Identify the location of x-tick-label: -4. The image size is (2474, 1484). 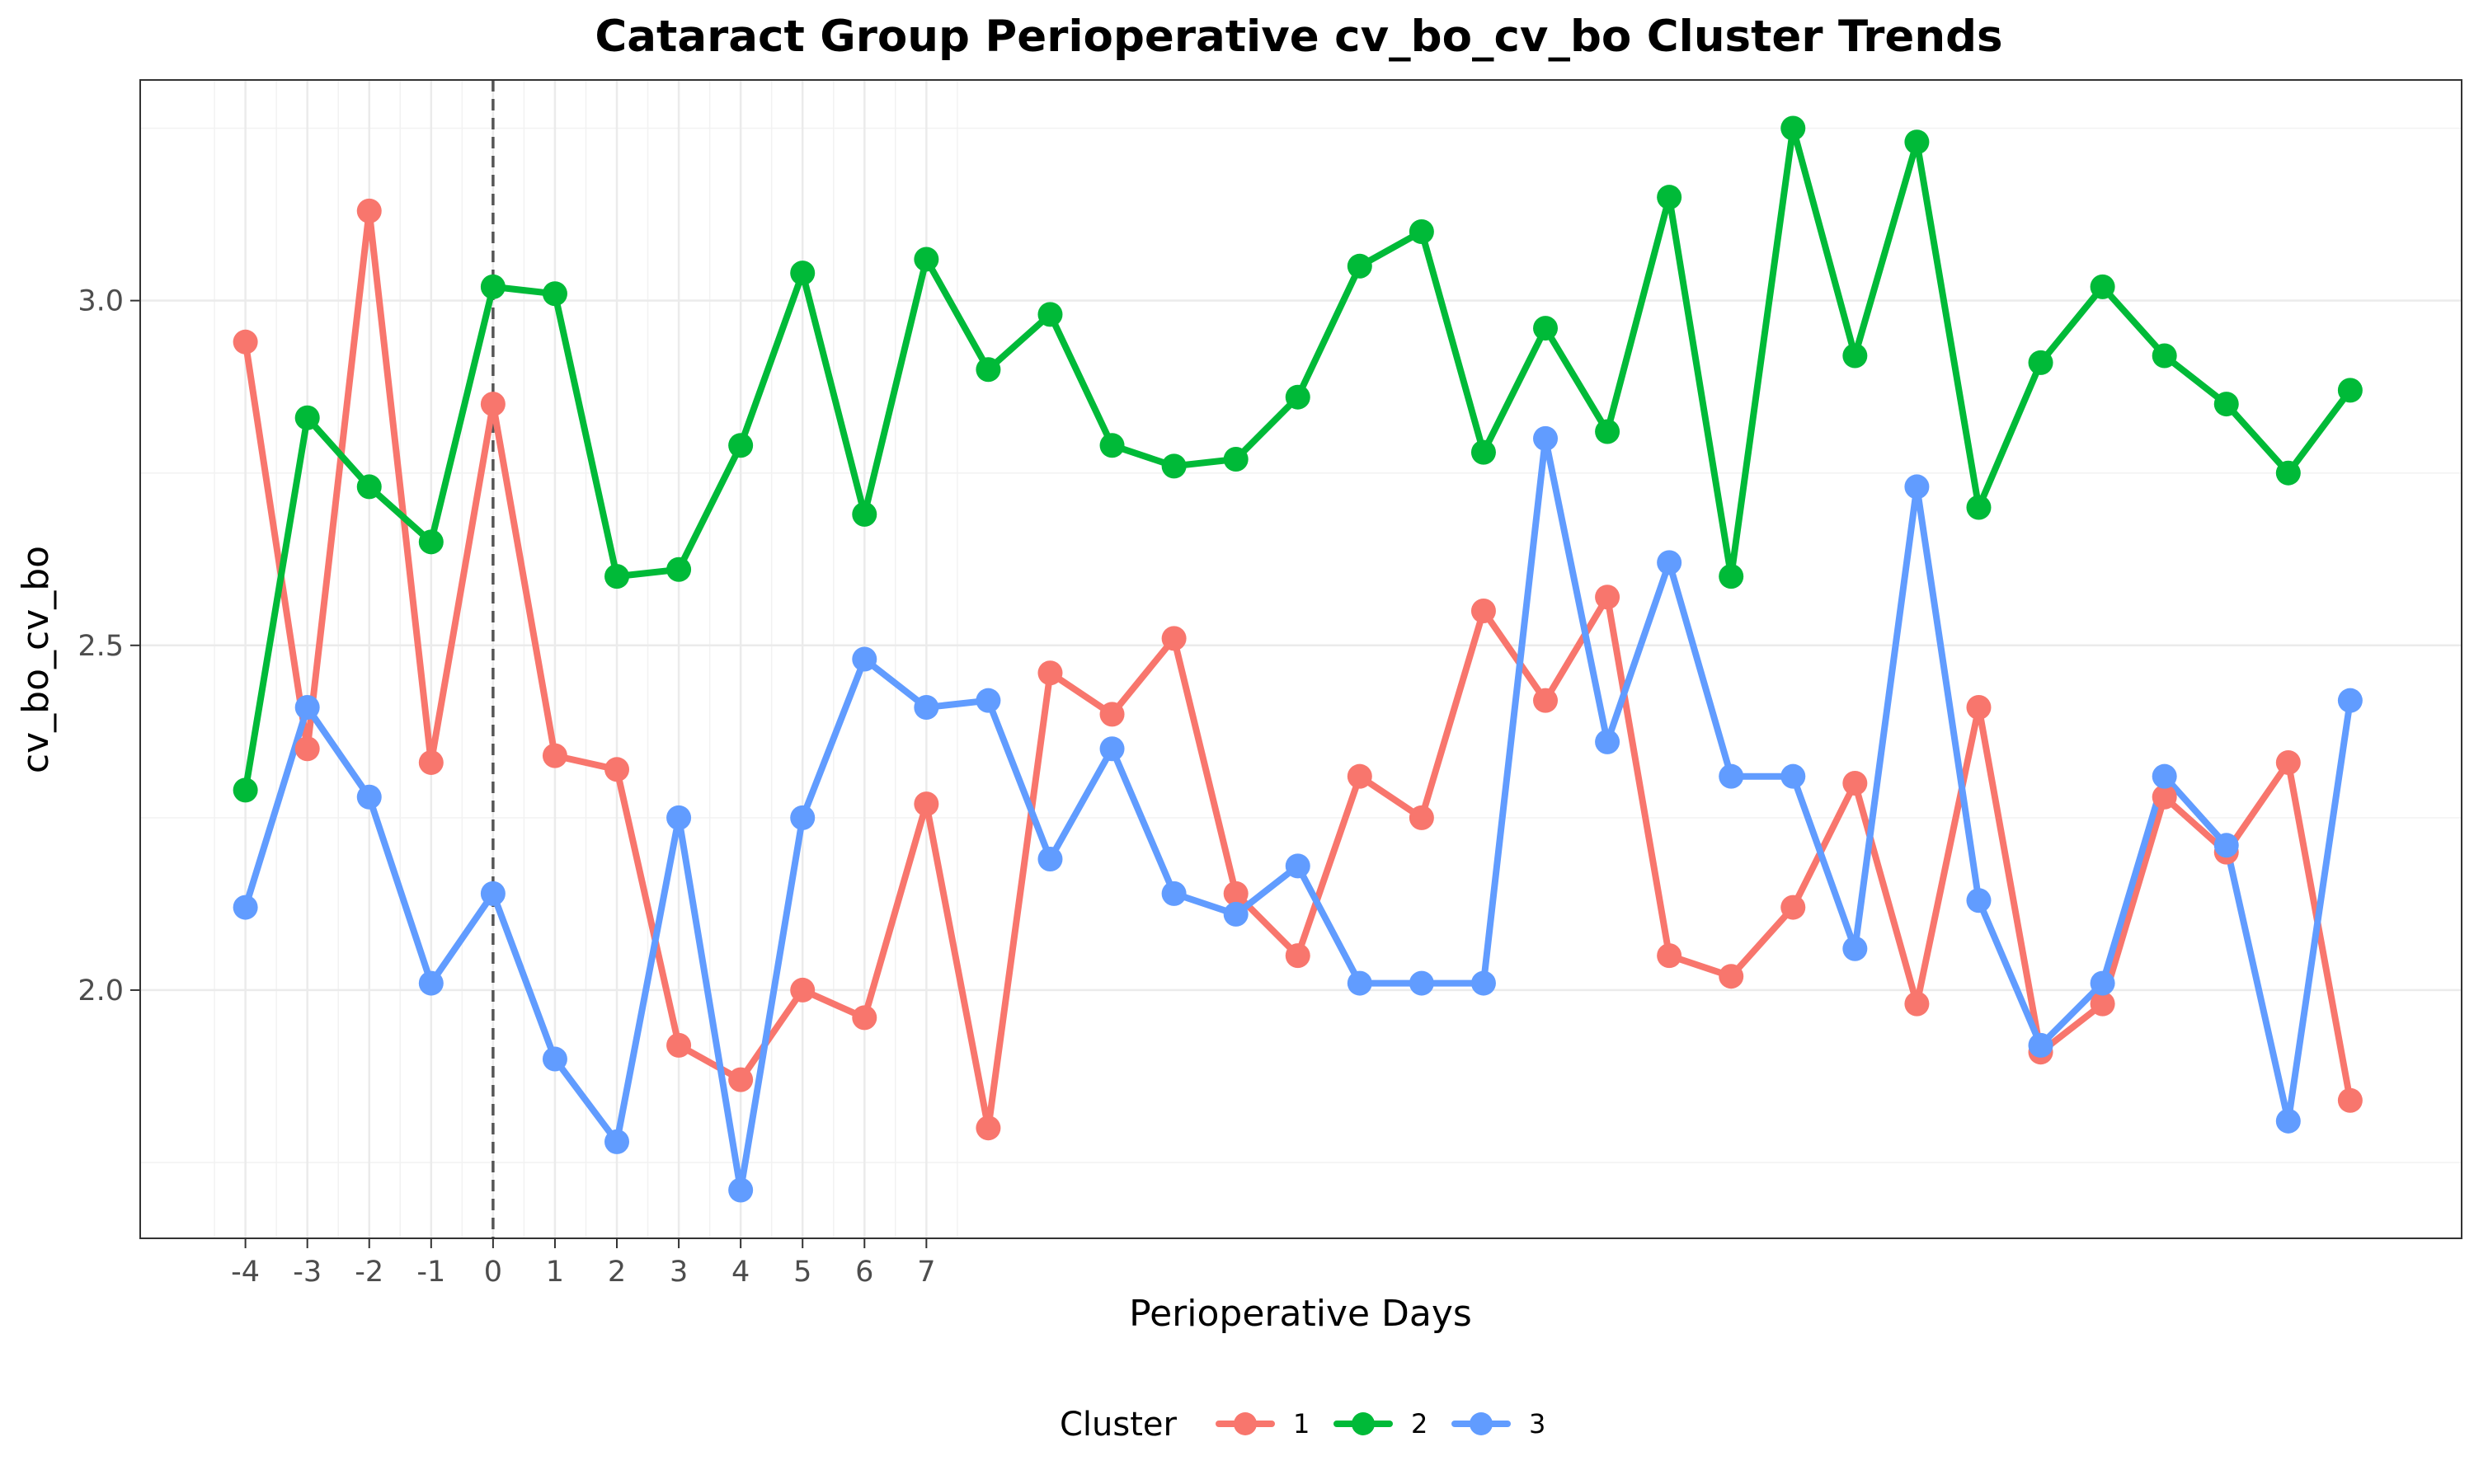
(245, 1272).